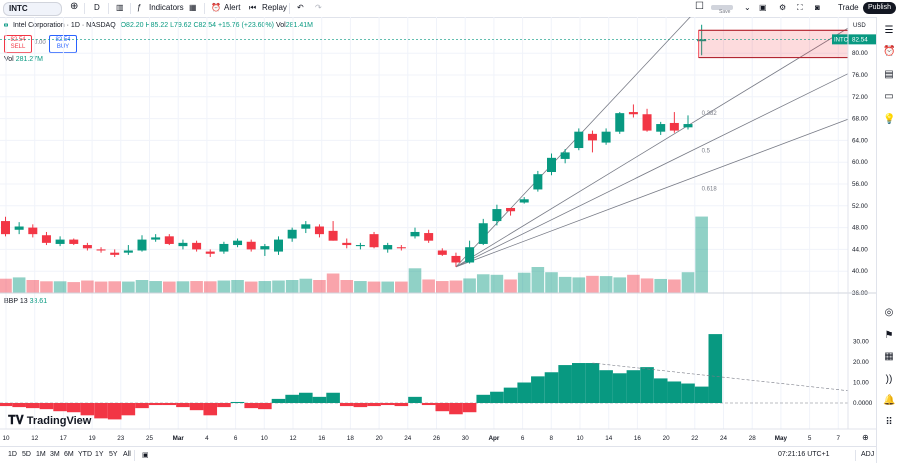 This screenshot has width=900, height=464. I want to click on time-tick-label: 19, so click(93, 438).